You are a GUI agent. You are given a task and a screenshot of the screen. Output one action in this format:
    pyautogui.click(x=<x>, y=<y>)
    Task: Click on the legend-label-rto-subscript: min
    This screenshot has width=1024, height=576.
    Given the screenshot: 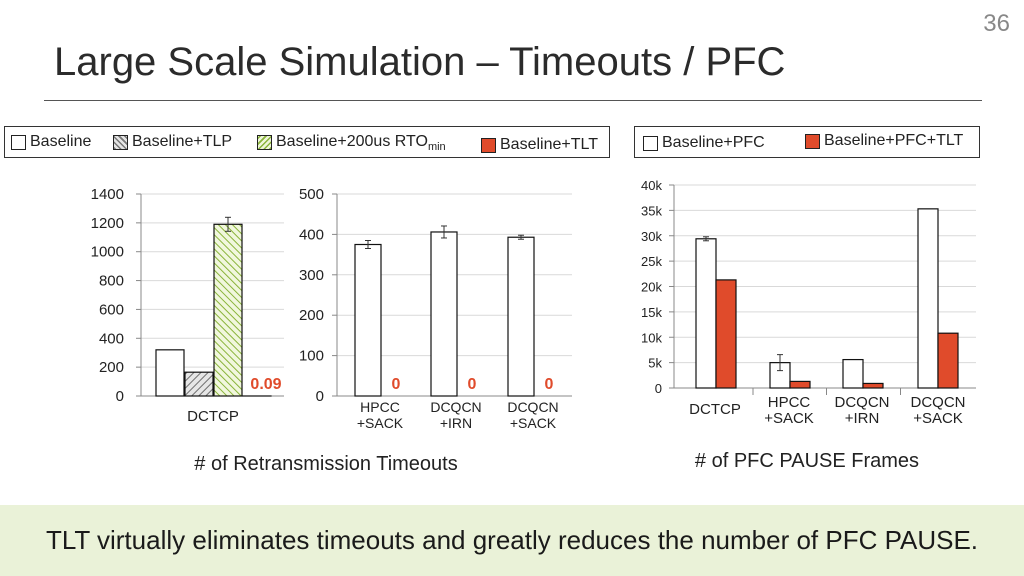 What is the action you would take?
    pyautogui.click(x=436, y=147)
    